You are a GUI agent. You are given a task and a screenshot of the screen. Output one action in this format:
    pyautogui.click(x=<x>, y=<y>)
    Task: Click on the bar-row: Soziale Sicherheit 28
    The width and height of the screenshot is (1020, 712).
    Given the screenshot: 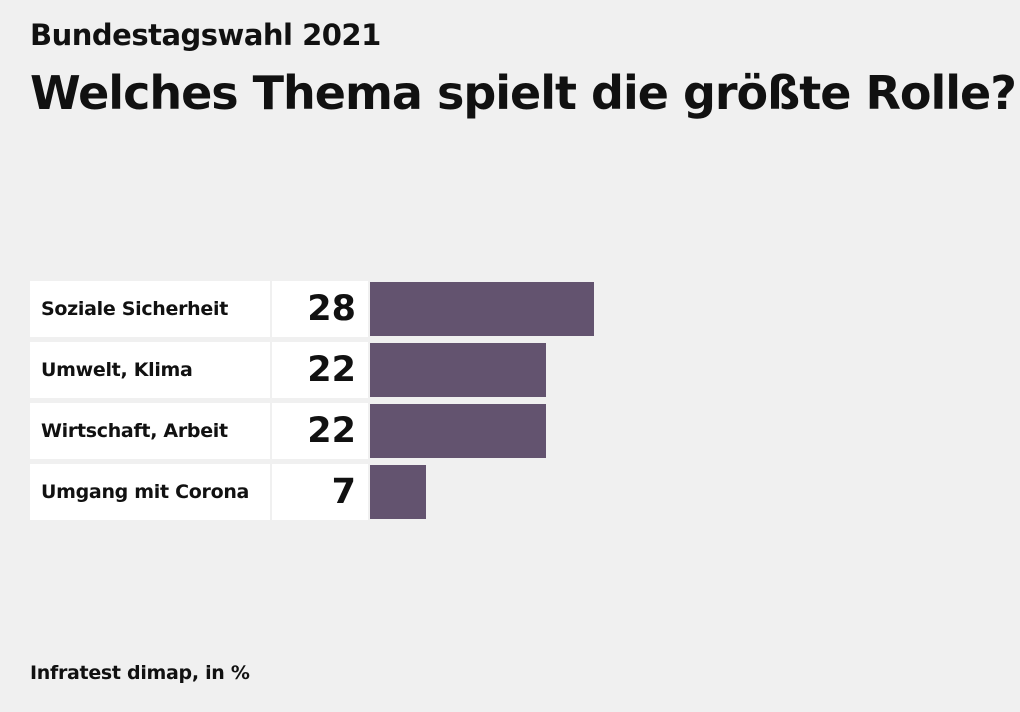 What is the action you would take?
    pyautogui.click(x=430, y=309)
    